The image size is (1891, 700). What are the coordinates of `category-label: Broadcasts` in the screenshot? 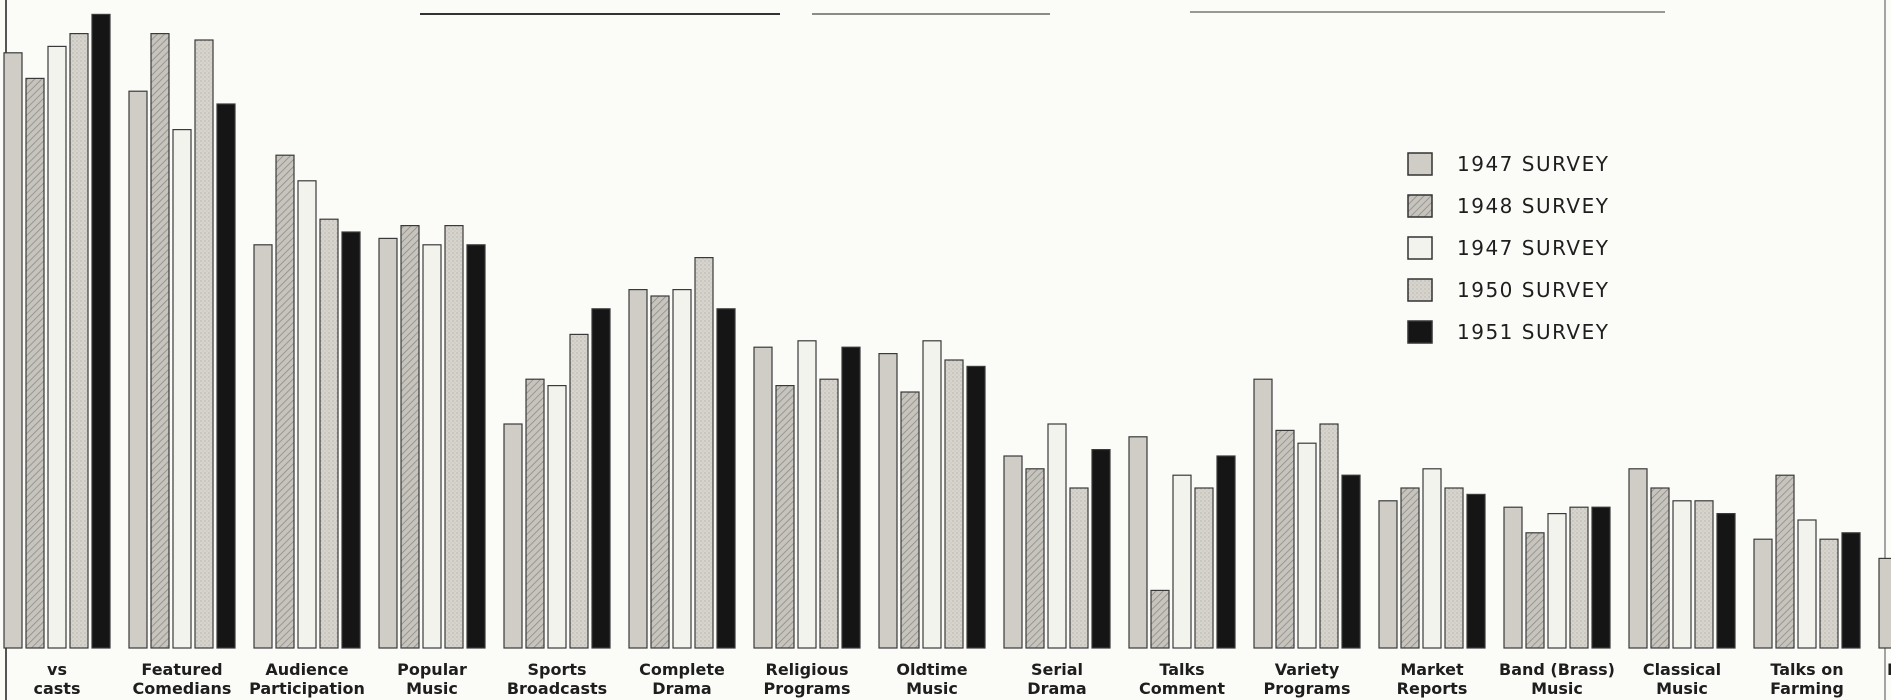 It's located at (557, 688).